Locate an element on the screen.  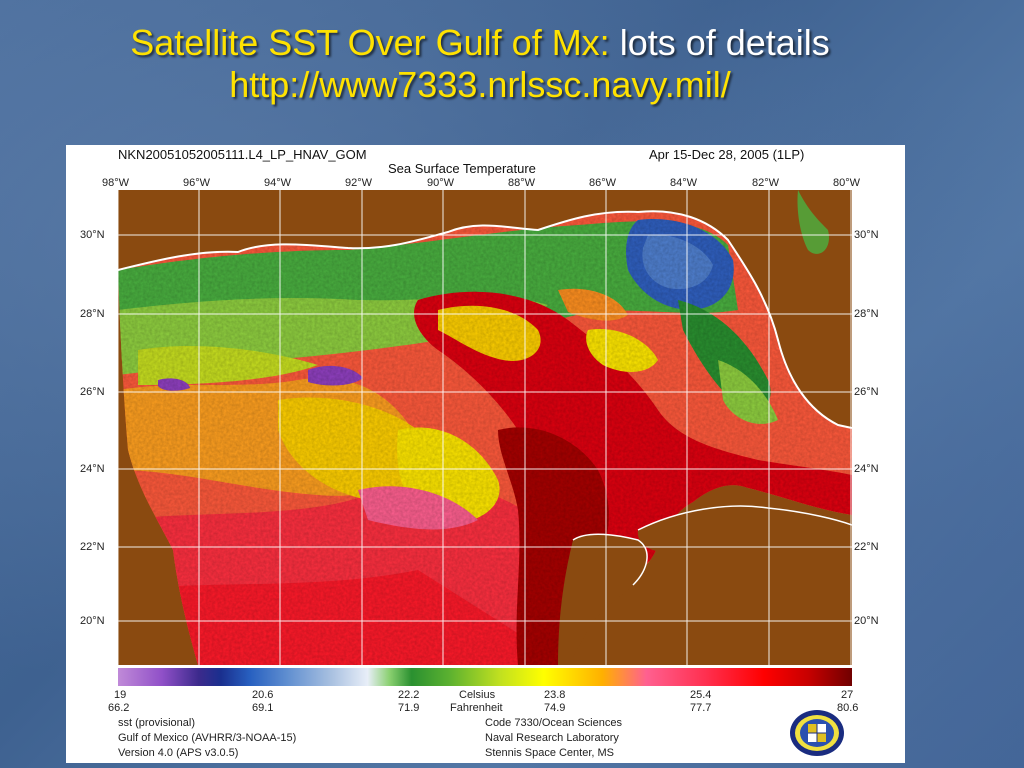
footer-right-line: Naval Research Laboratory is located at coordinates (552, 738).